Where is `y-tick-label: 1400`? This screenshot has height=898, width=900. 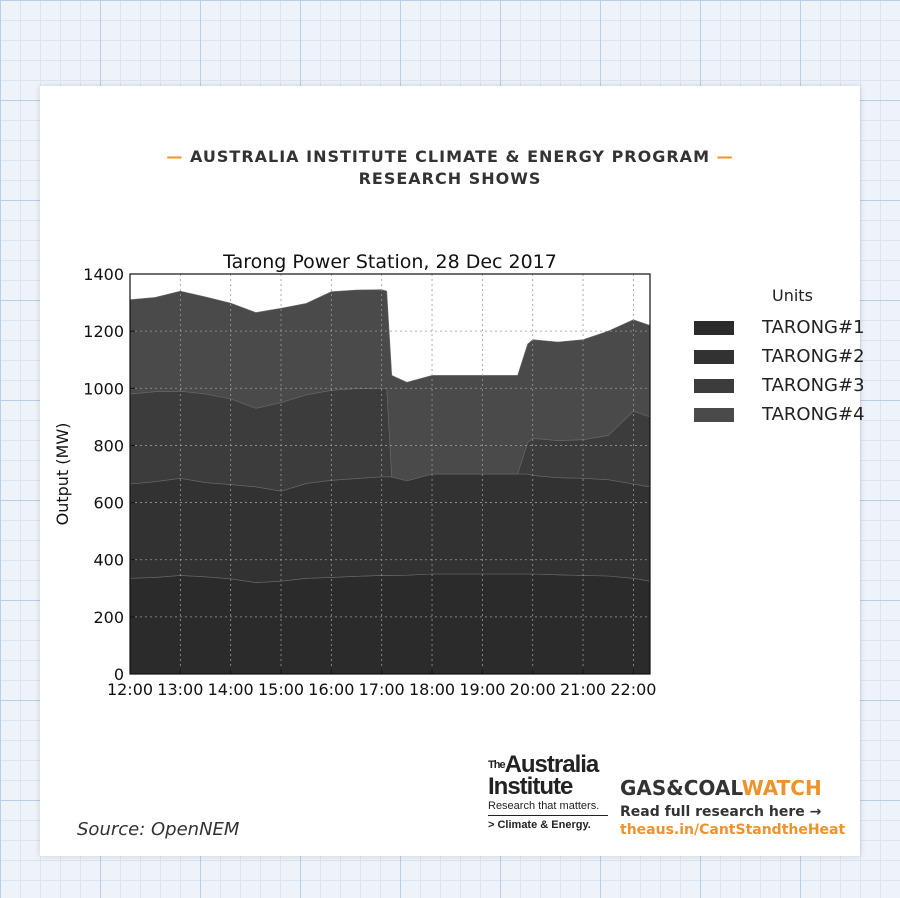
y-tick-label: 1400 is located at coordinates (103, 274).